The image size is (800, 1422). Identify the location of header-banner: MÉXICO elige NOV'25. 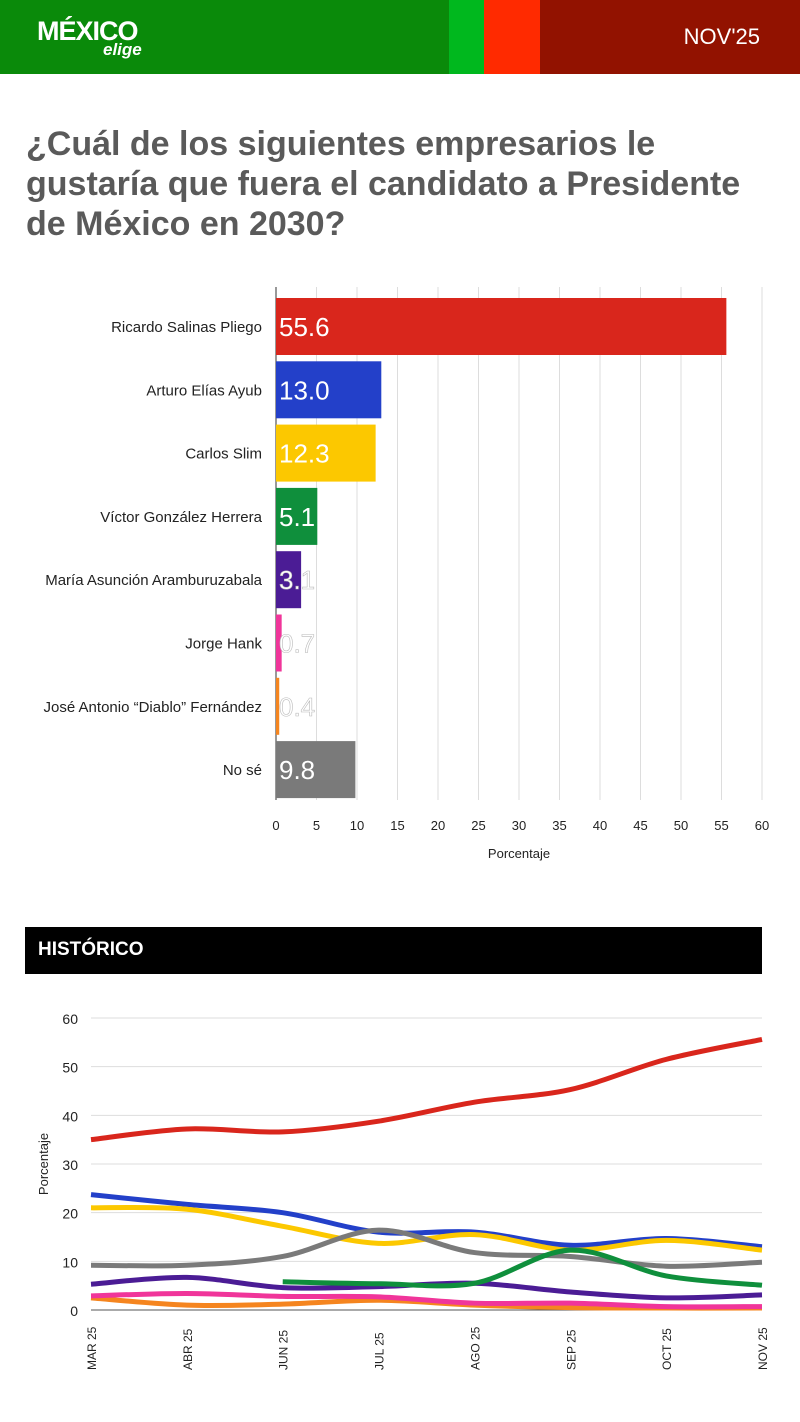
(400, 37).